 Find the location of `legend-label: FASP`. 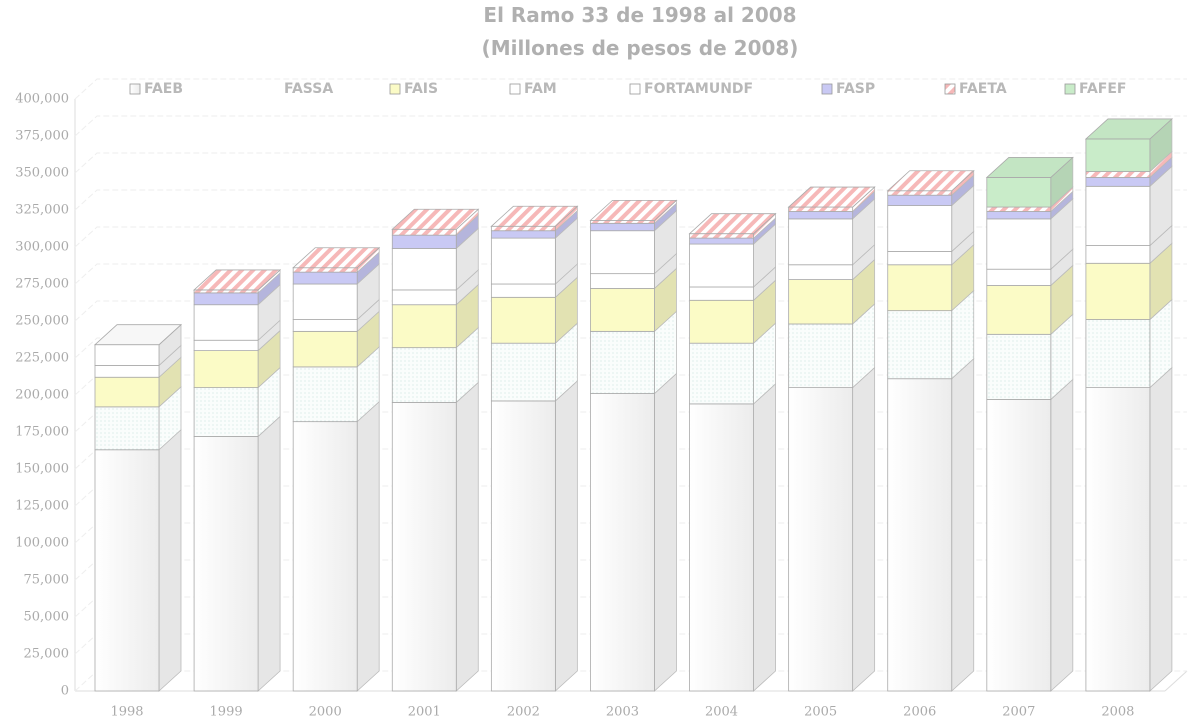

legend-label: FASP is located at coordinates (855, 89).